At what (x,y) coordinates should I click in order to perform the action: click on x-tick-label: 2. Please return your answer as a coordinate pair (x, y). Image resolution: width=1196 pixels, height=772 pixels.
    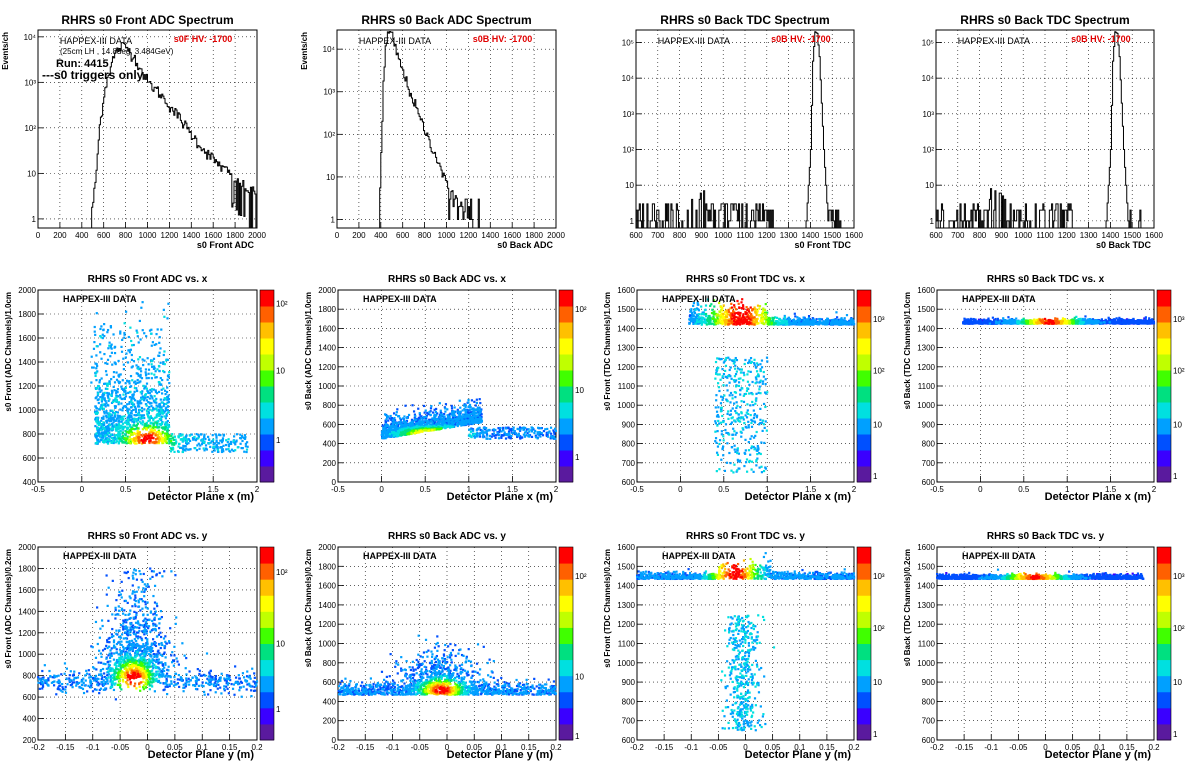
    Looking at the image, I should click on (556, 489).